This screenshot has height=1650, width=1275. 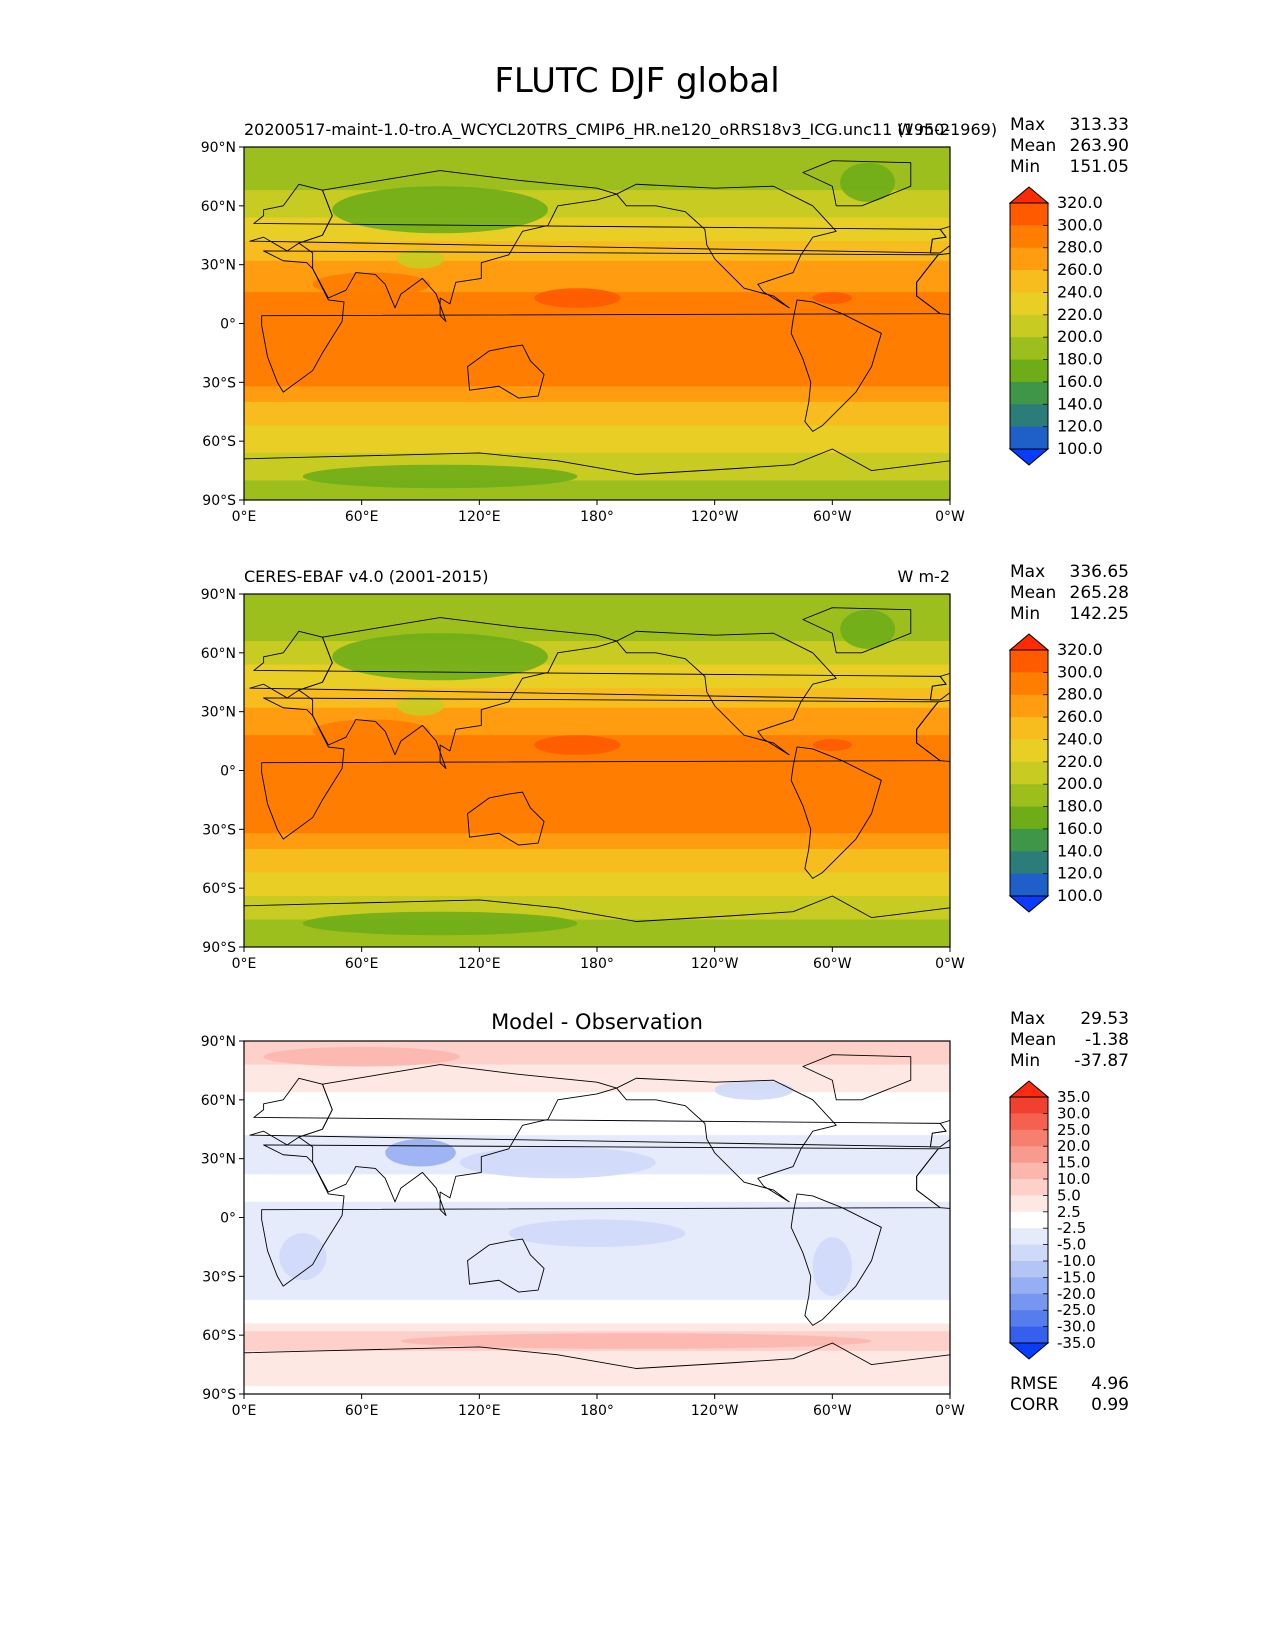 I want to click on lat-tick-label: 0°, so click(x=228, y=772).